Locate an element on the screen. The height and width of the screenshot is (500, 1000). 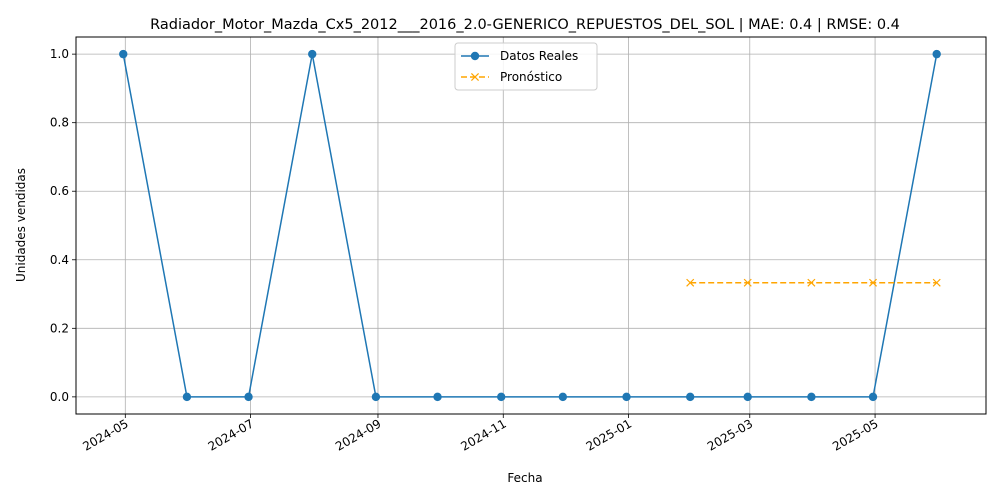
series-x is located at coordinates (813, 282).